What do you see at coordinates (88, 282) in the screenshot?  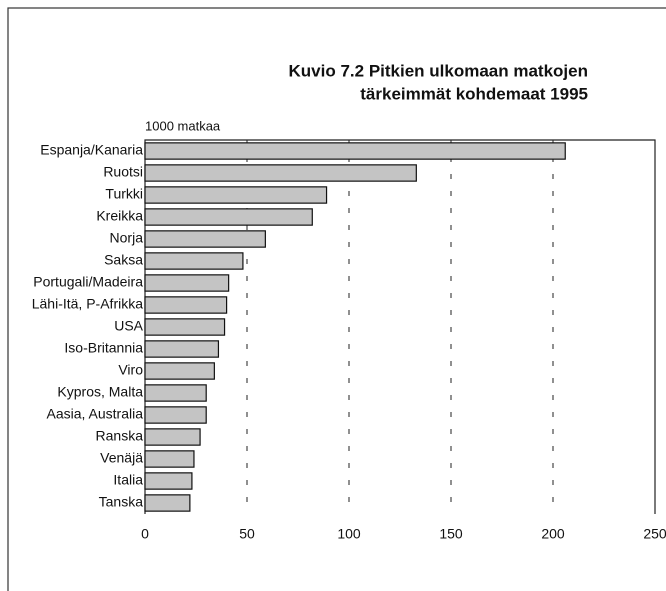 I see `y-tick-label: Portugali/Madeira` at bounding box center [88, 282].